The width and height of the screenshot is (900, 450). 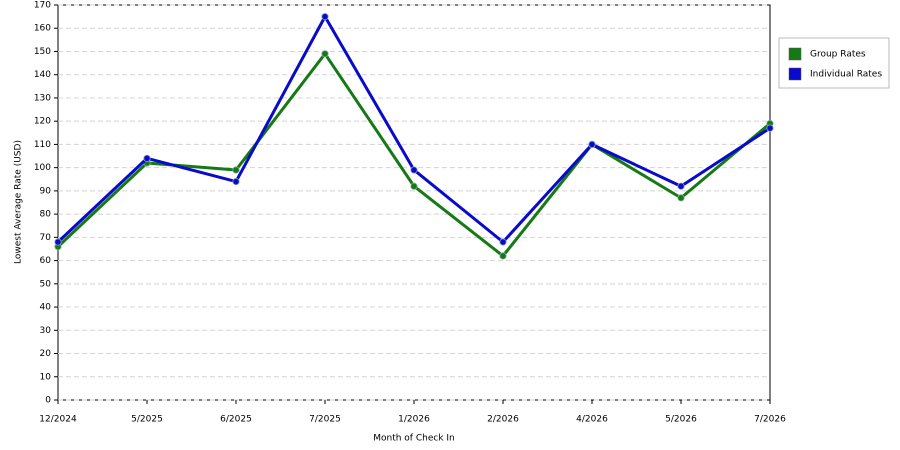 What do you see at coordinates (46, 354) in the screenshot?
I see `y-tick-label: 20` at bounding box center [46, 354].